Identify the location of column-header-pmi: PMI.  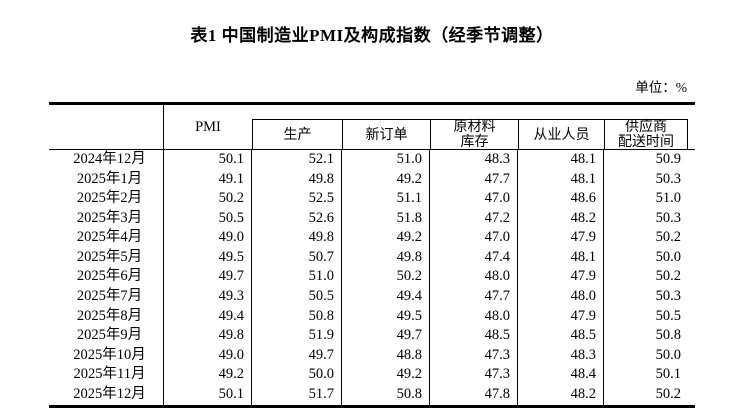
(208, 126).